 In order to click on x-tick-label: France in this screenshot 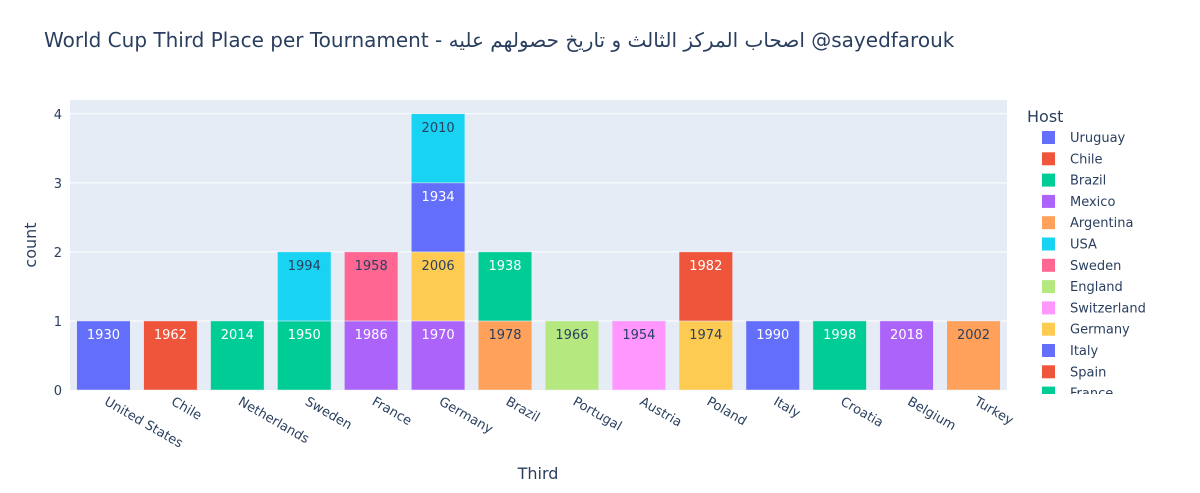, I will do `click(391, 411)`.